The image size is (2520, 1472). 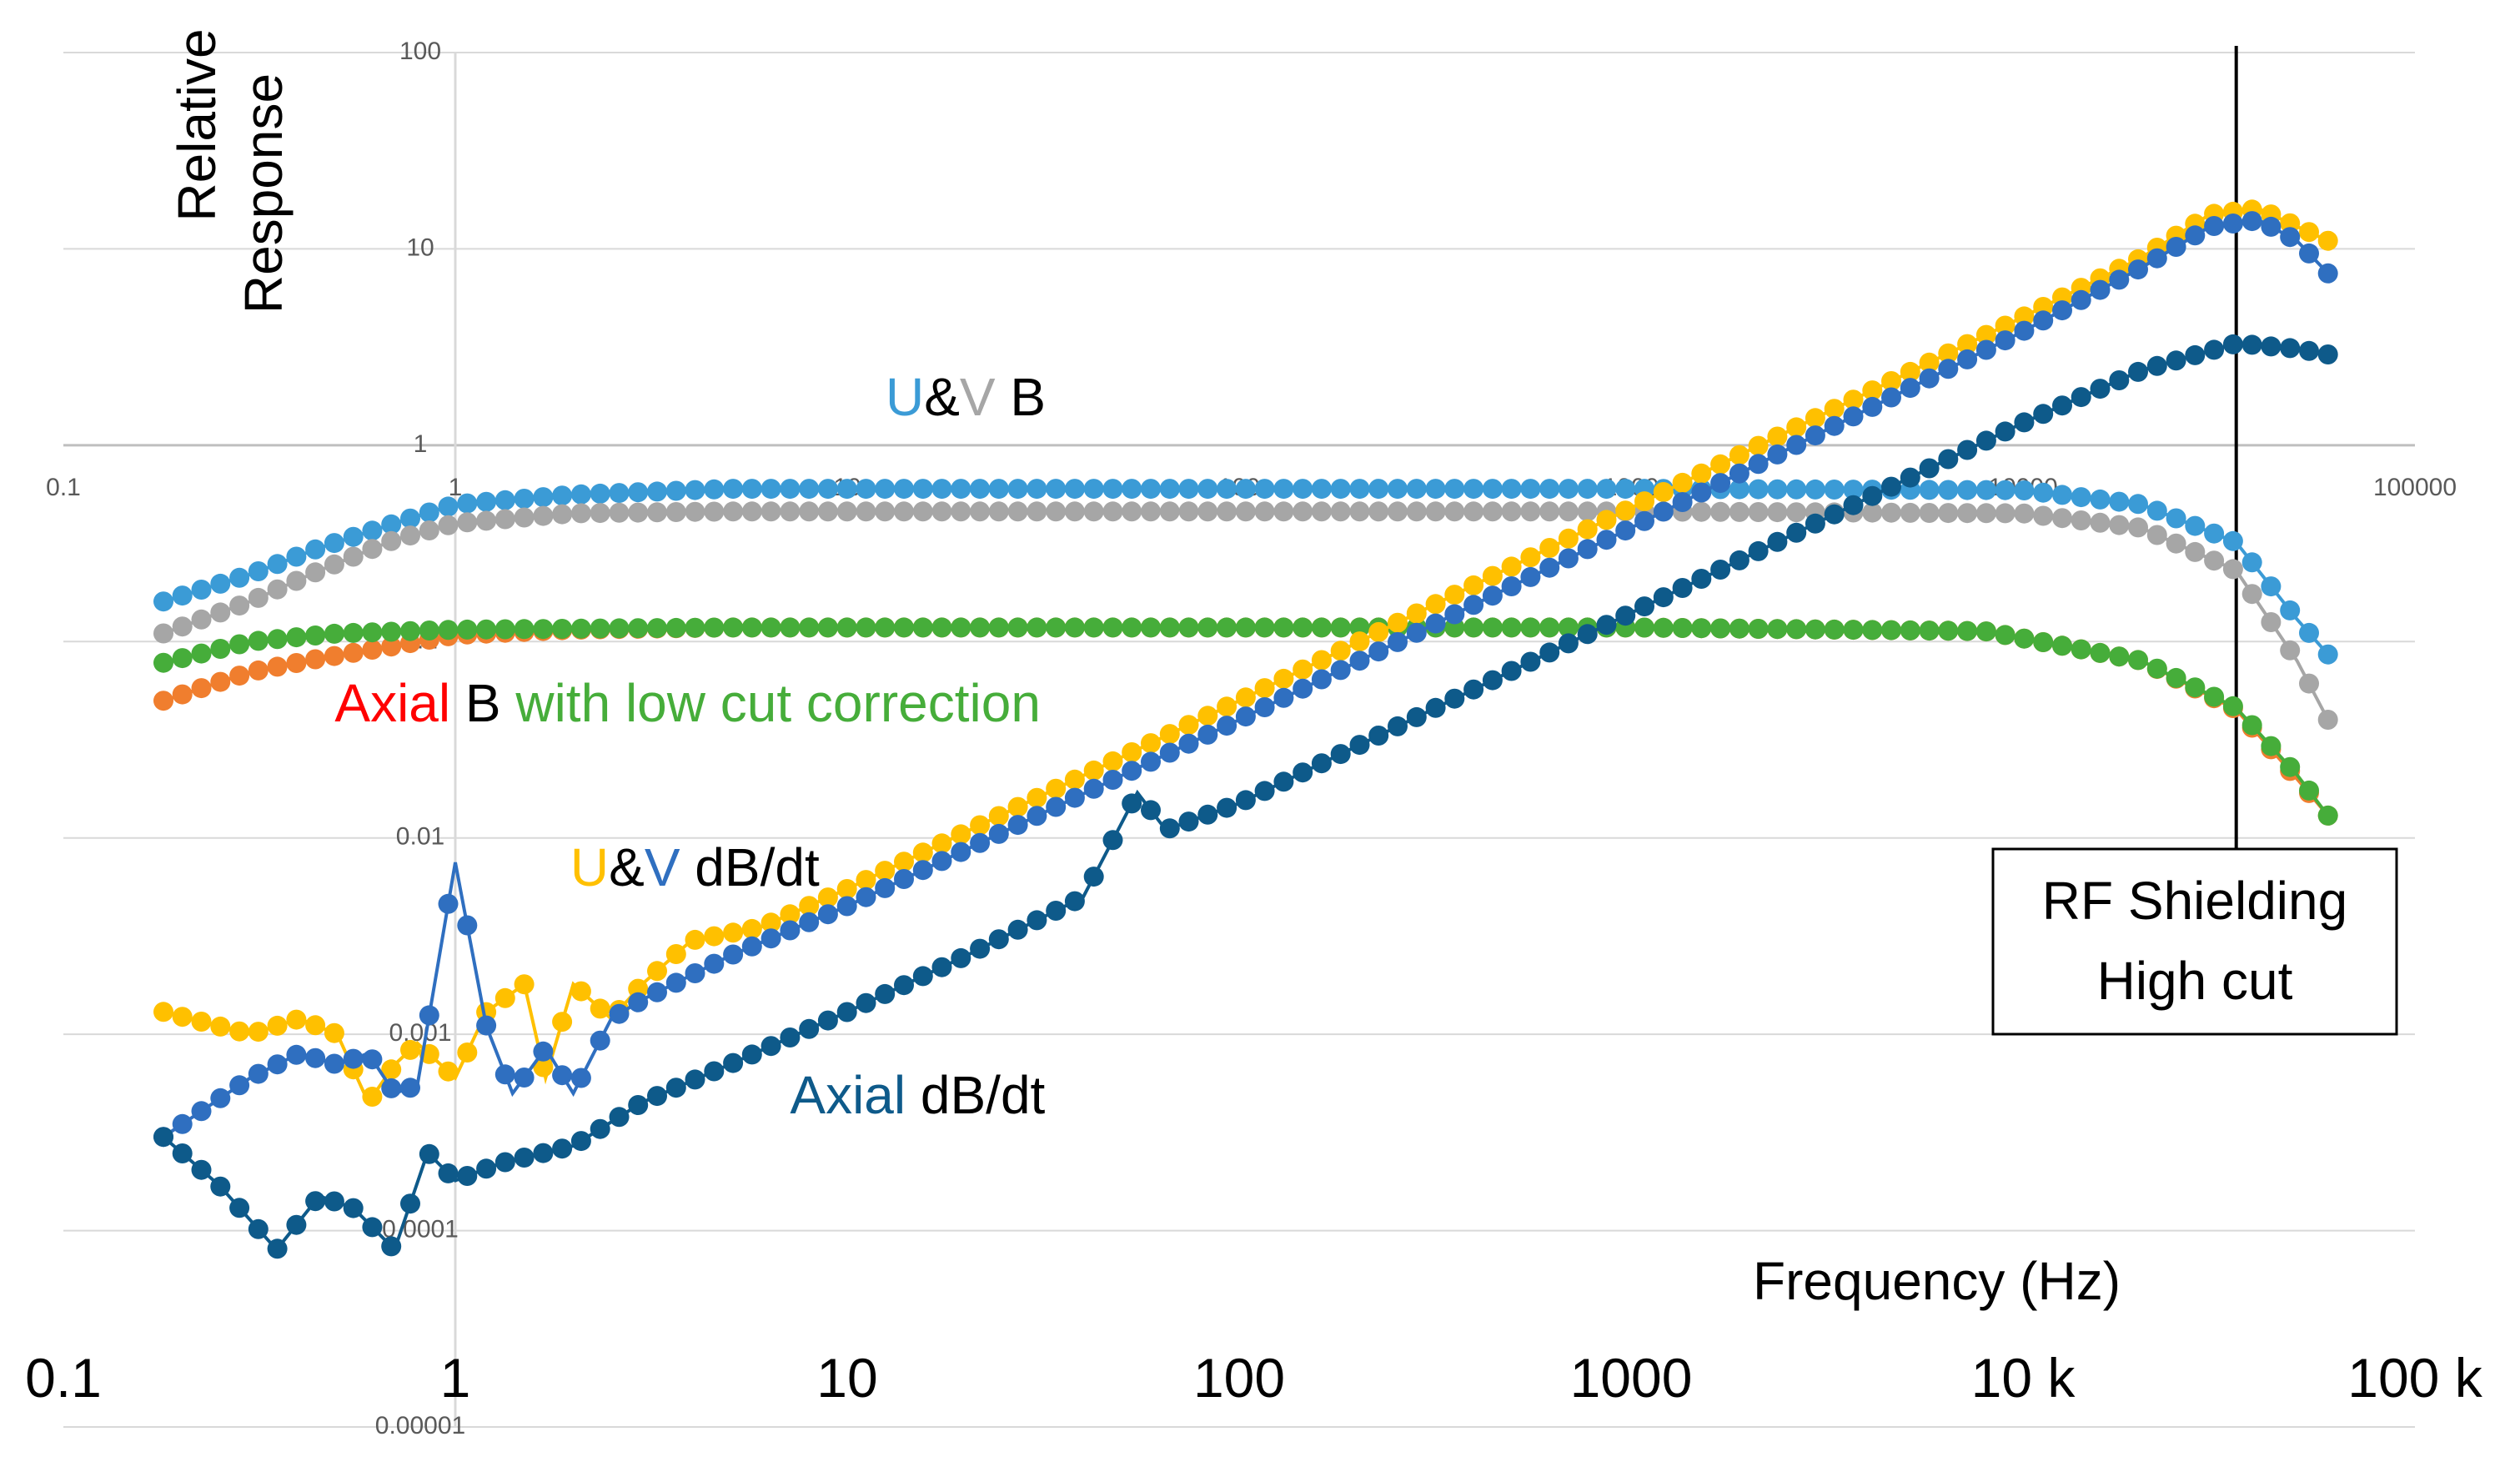 I want to click on legend-uv-dbdt: U&V dB/dt, so click(x=680, y=867).